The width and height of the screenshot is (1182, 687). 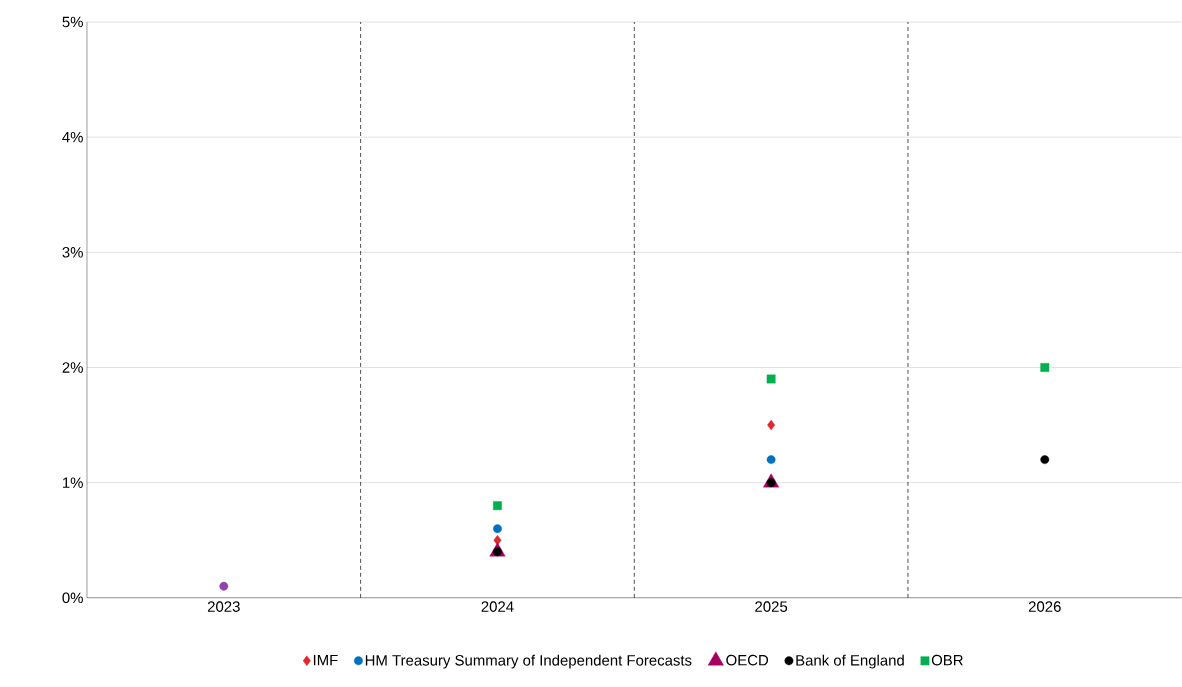 What do you see at coordinates (747, 660) in the screenshot?
I see `legend-label: OECD` at bounding box center [747, 660].